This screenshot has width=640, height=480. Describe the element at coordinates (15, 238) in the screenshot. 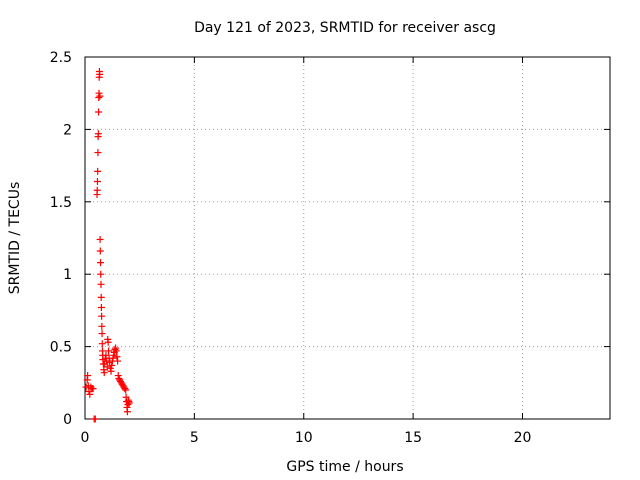

I see `y-axis-label: SRMTID / TECUs` at that location.